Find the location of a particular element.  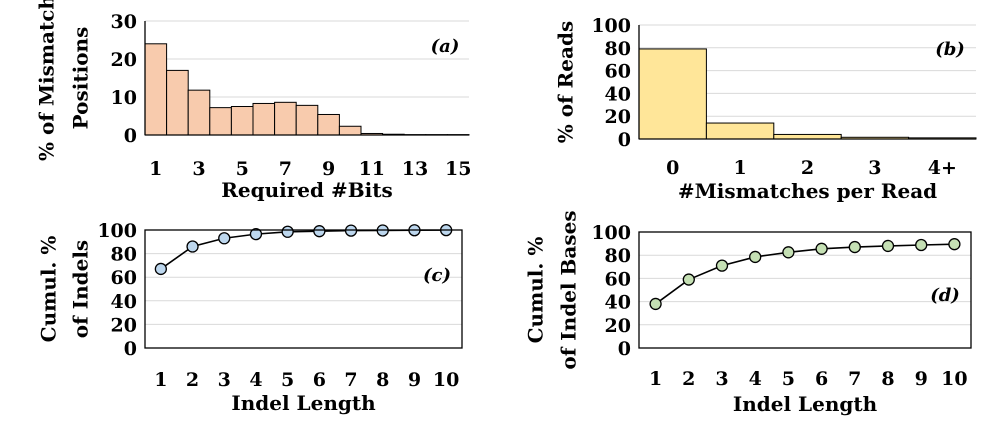

x-tick-label: 11 is located at coordinates (372, 169).